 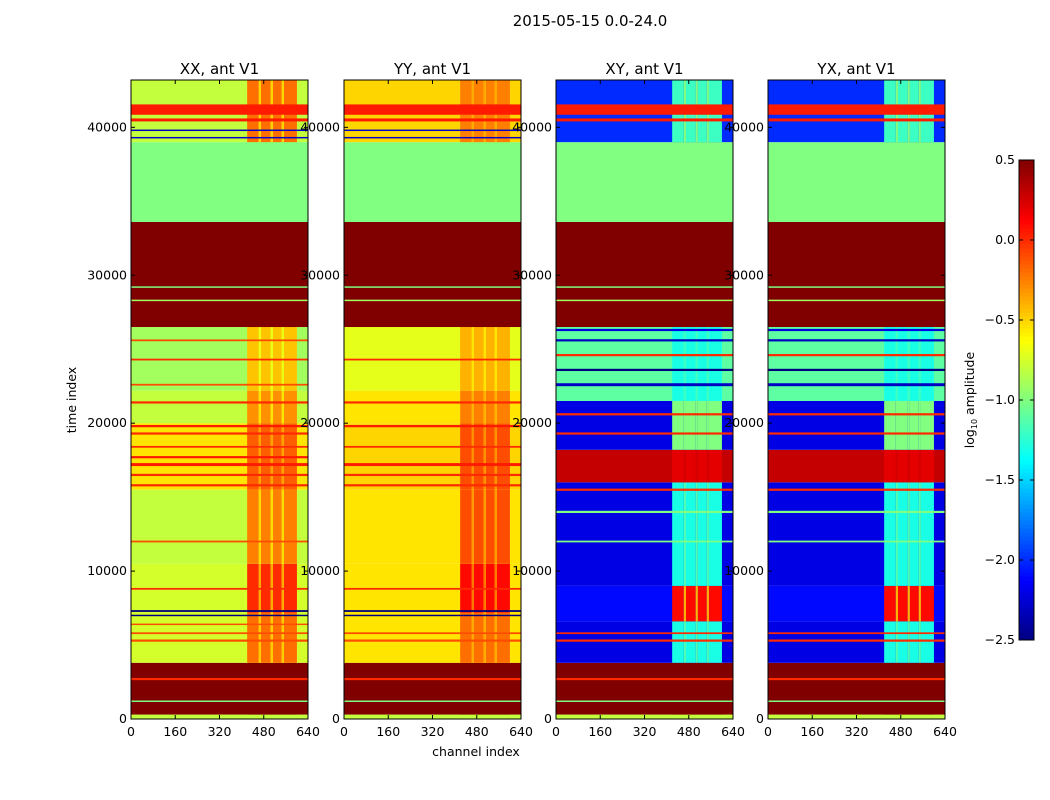 I want to click on y-axis-label: time index, so click(x=71, y=400).